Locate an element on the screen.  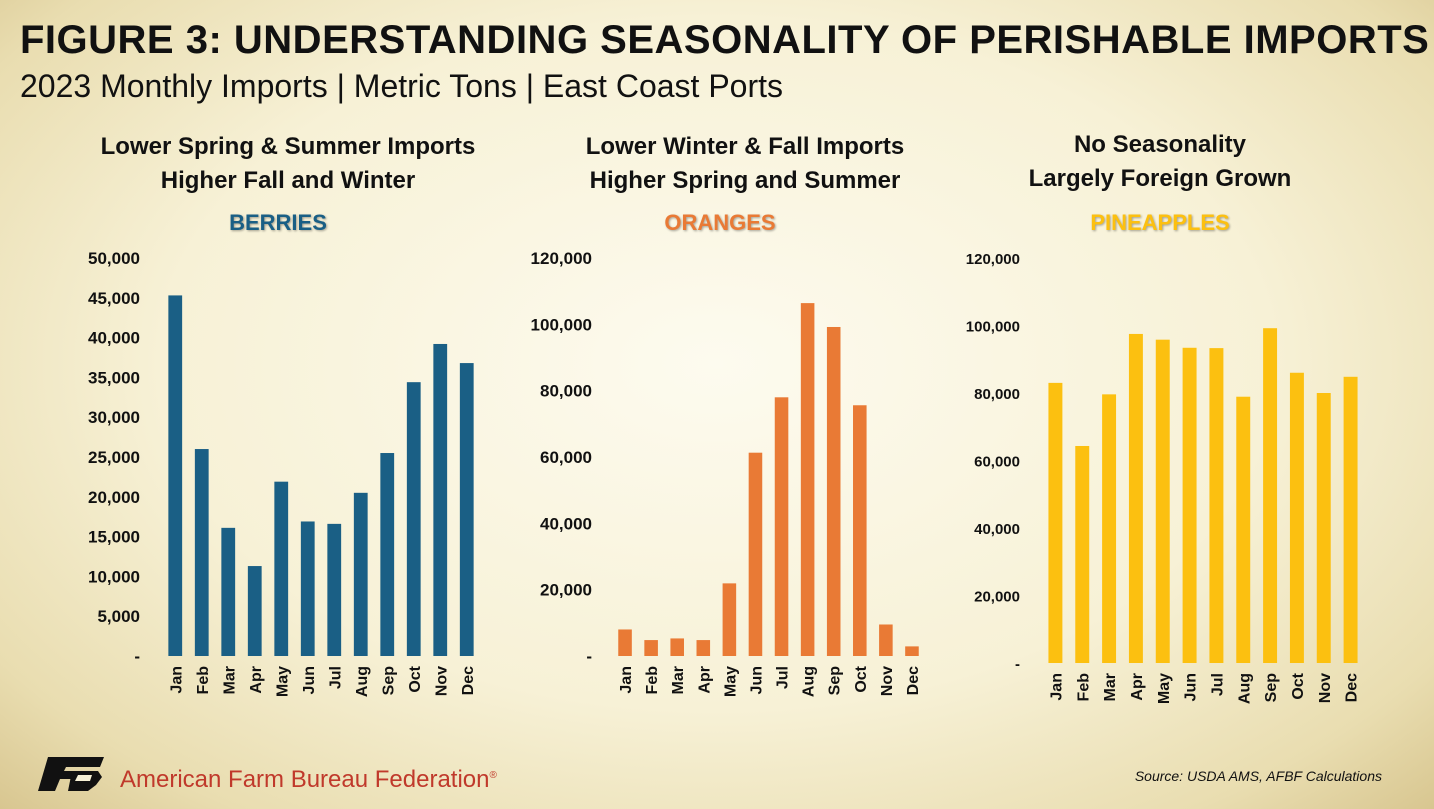
berries-x-tick-label: Jun is located at coordinates (309, 680).